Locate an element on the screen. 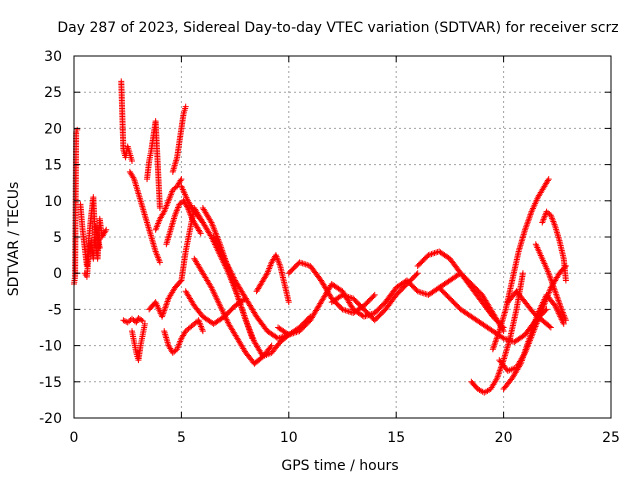 The width and height of the screenshot is (640, 480). x-tick-label: 15 is located at coordinates (396, 438).